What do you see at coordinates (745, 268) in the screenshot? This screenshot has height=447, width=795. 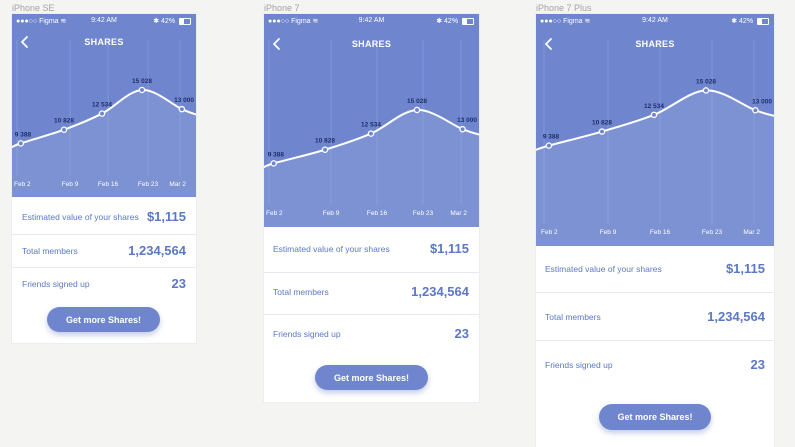 I see `stat-value: $1,115` at bounding box center [745, 268].